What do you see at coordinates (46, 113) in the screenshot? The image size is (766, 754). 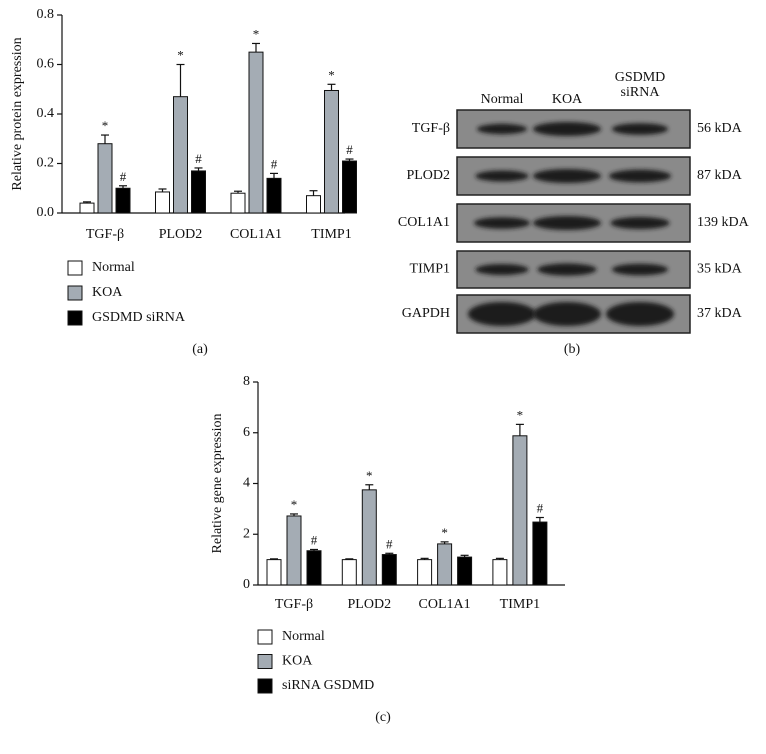 I see `y-tick-label: 0.4` at bounding box center [46, 113].